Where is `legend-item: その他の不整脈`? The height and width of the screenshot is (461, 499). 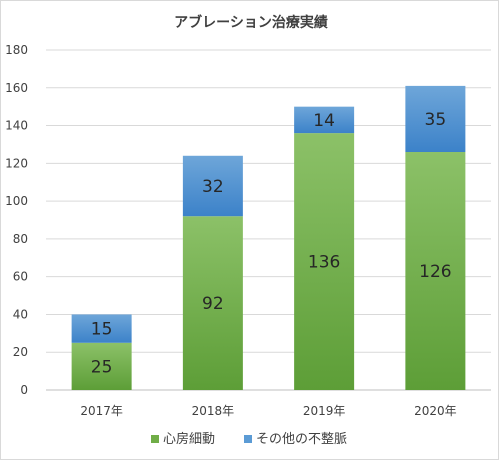
legend-item: その他の不整脈 is located at coordinates (295, 439).